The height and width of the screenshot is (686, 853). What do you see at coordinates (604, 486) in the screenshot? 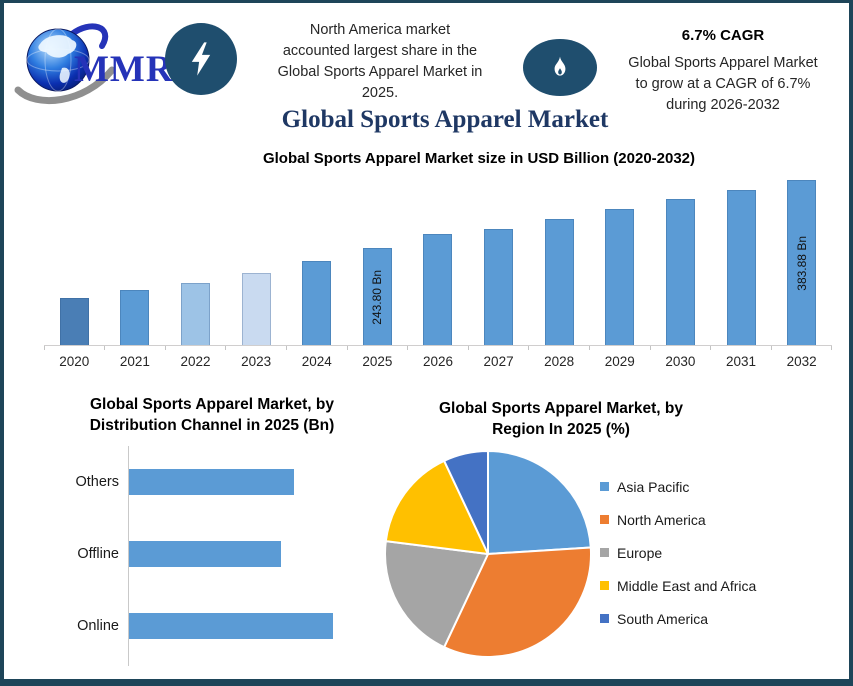
I see `legend-swatch-asia-pacific` at bounding box center [604, 486].